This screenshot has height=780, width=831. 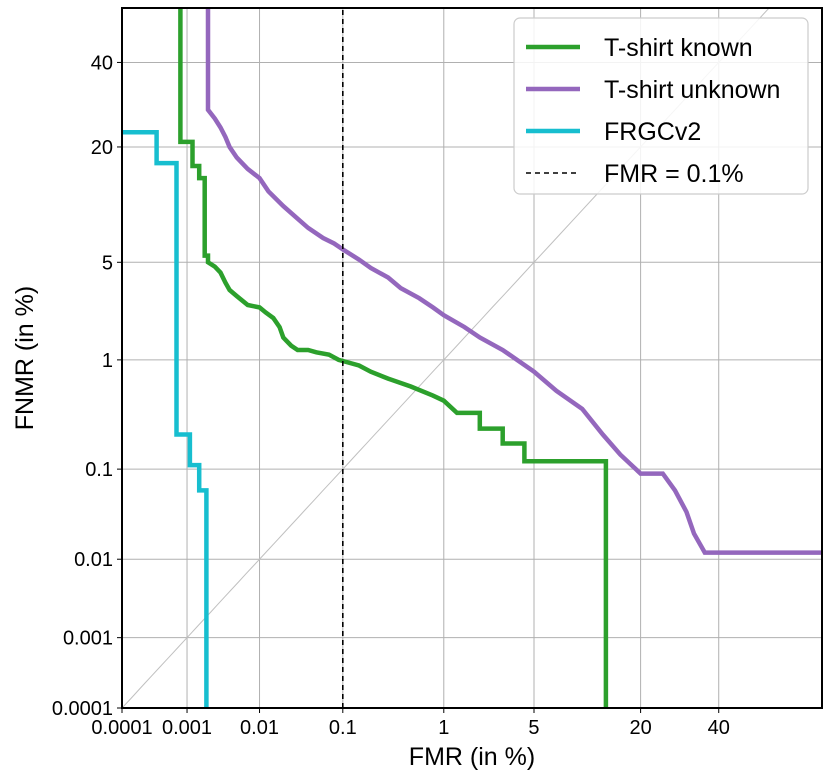 What do you see at coordinates (259, 728) in the screenshot?
I see `x-tick-label: 0.01` at bounding box center [259, 728].